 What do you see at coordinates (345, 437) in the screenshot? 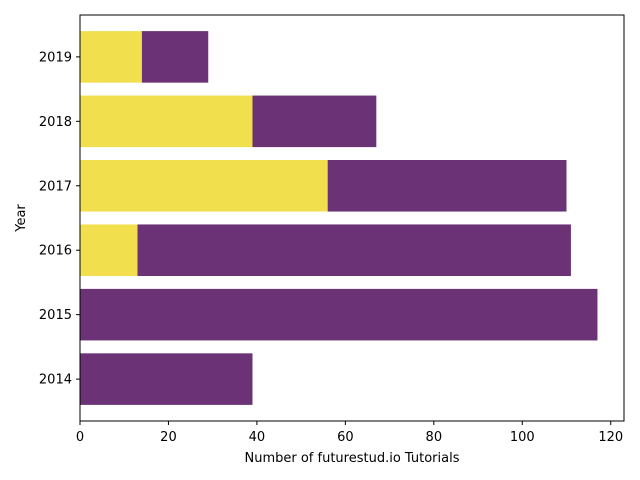
I see `x-tick-label: 60` at bounding box center [345, 437].